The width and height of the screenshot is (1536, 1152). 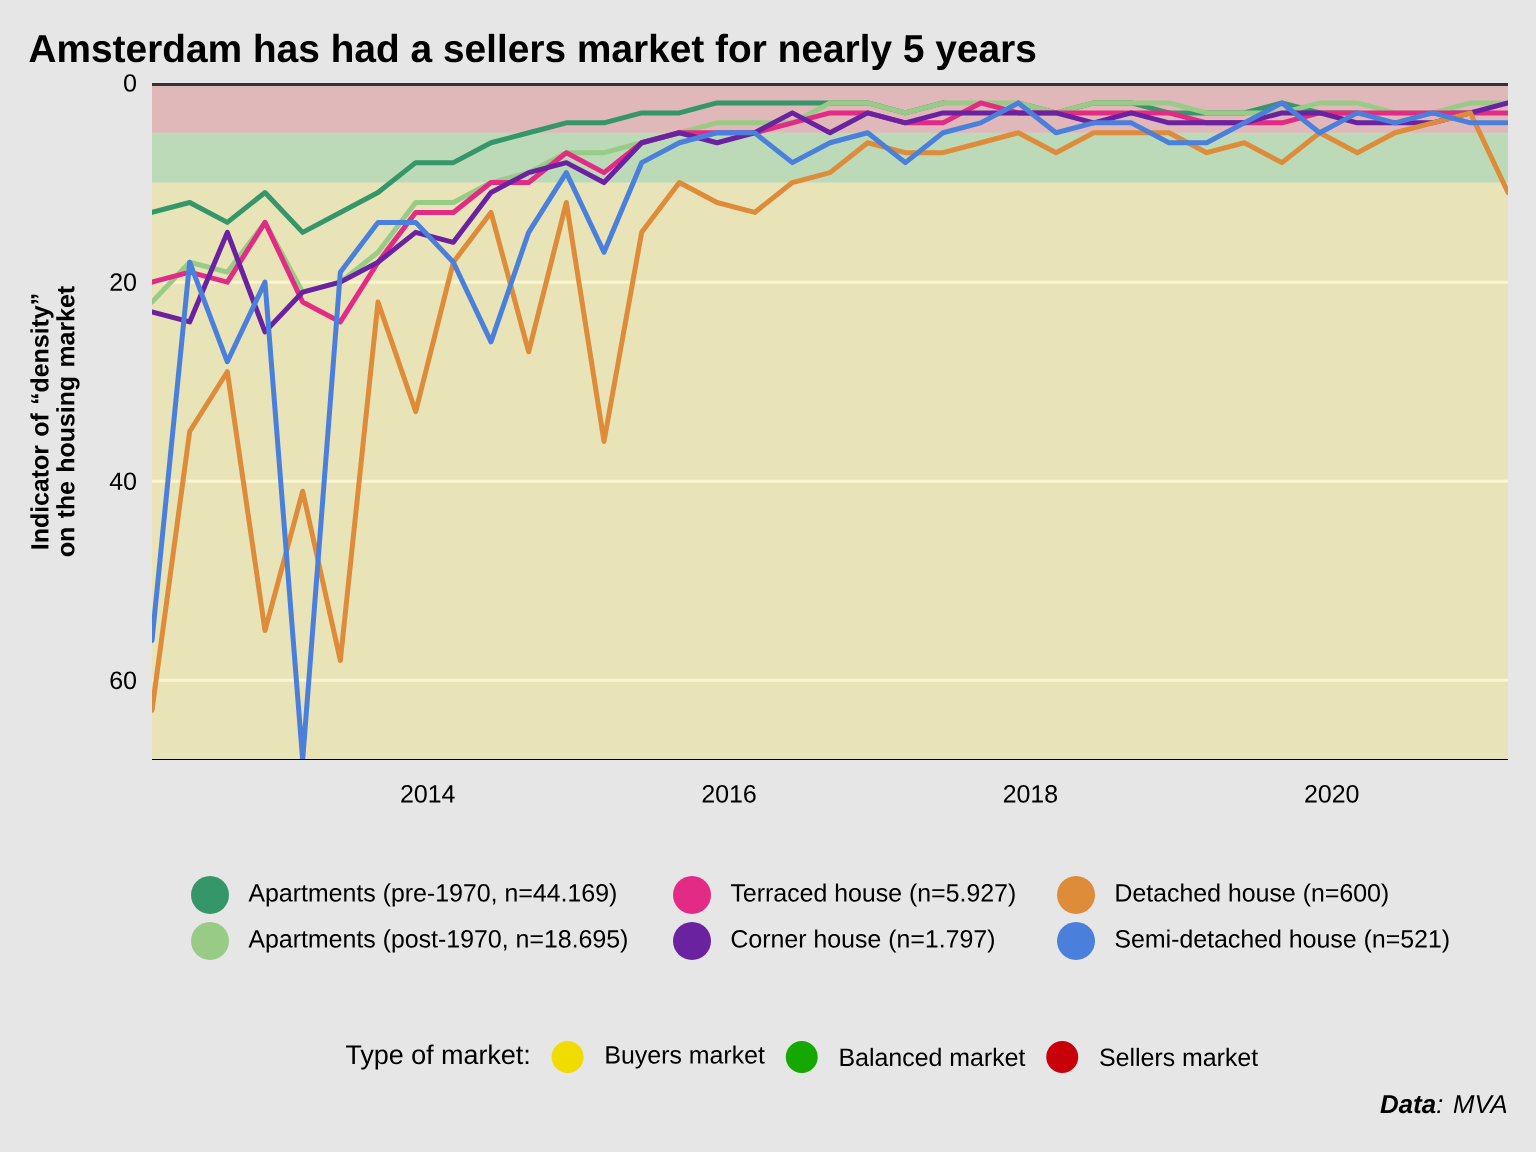 I want to click on legend-label: Corner house (n=1.797), so click(x=862, y=941).